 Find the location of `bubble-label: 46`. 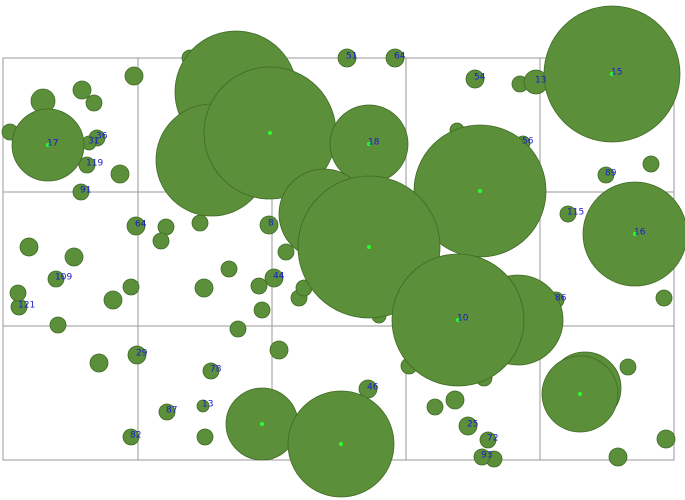

bubble-label: 46 is located at coordinates (373, 388).